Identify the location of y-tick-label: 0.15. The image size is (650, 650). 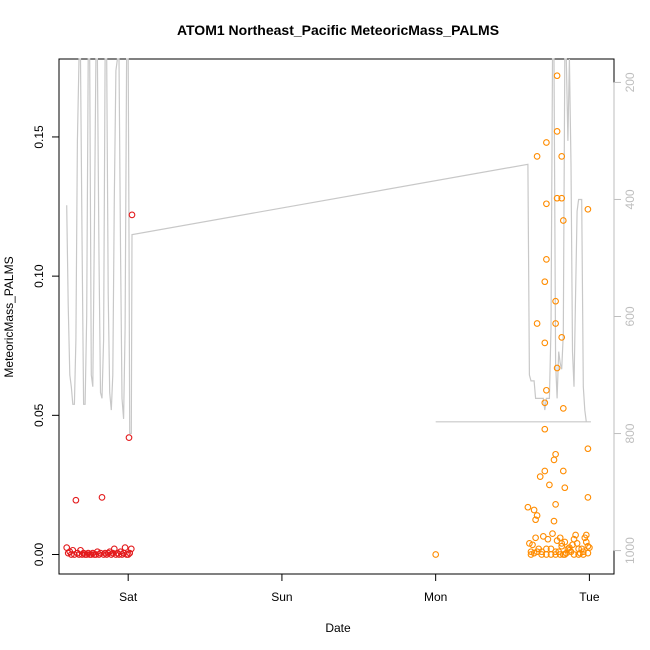
(39, 137).